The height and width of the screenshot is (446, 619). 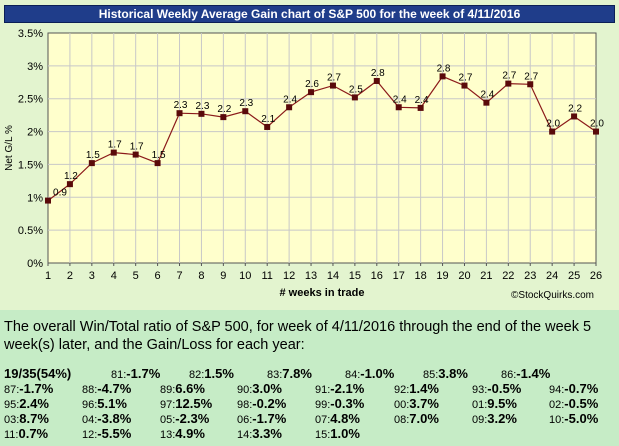 What do you see at coordinates (90, 390) in the screenshot?
I see `year-label: 88:` at bounding box center [90, 390].